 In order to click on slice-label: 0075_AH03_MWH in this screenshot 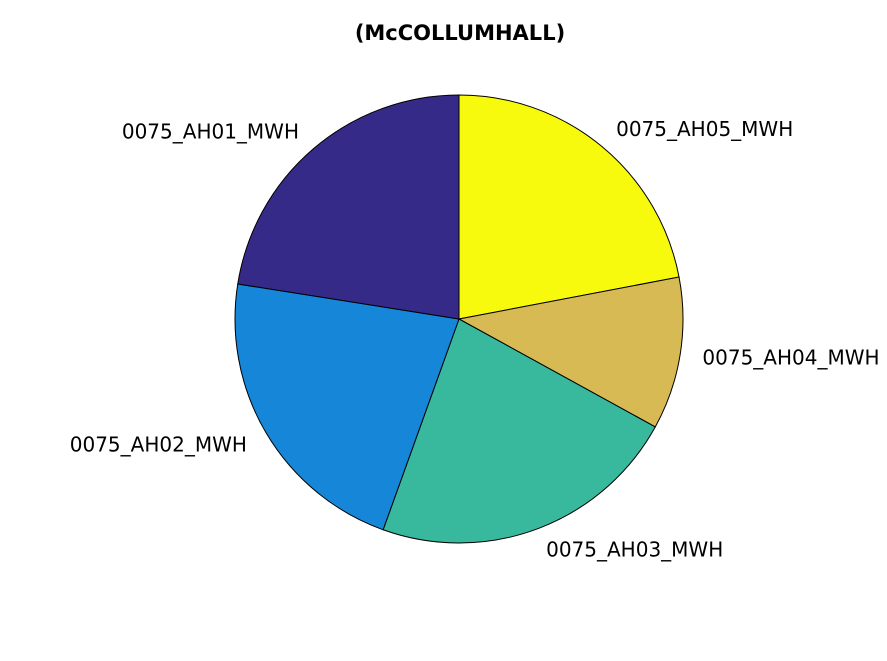, I will do `click(634, 550)`.